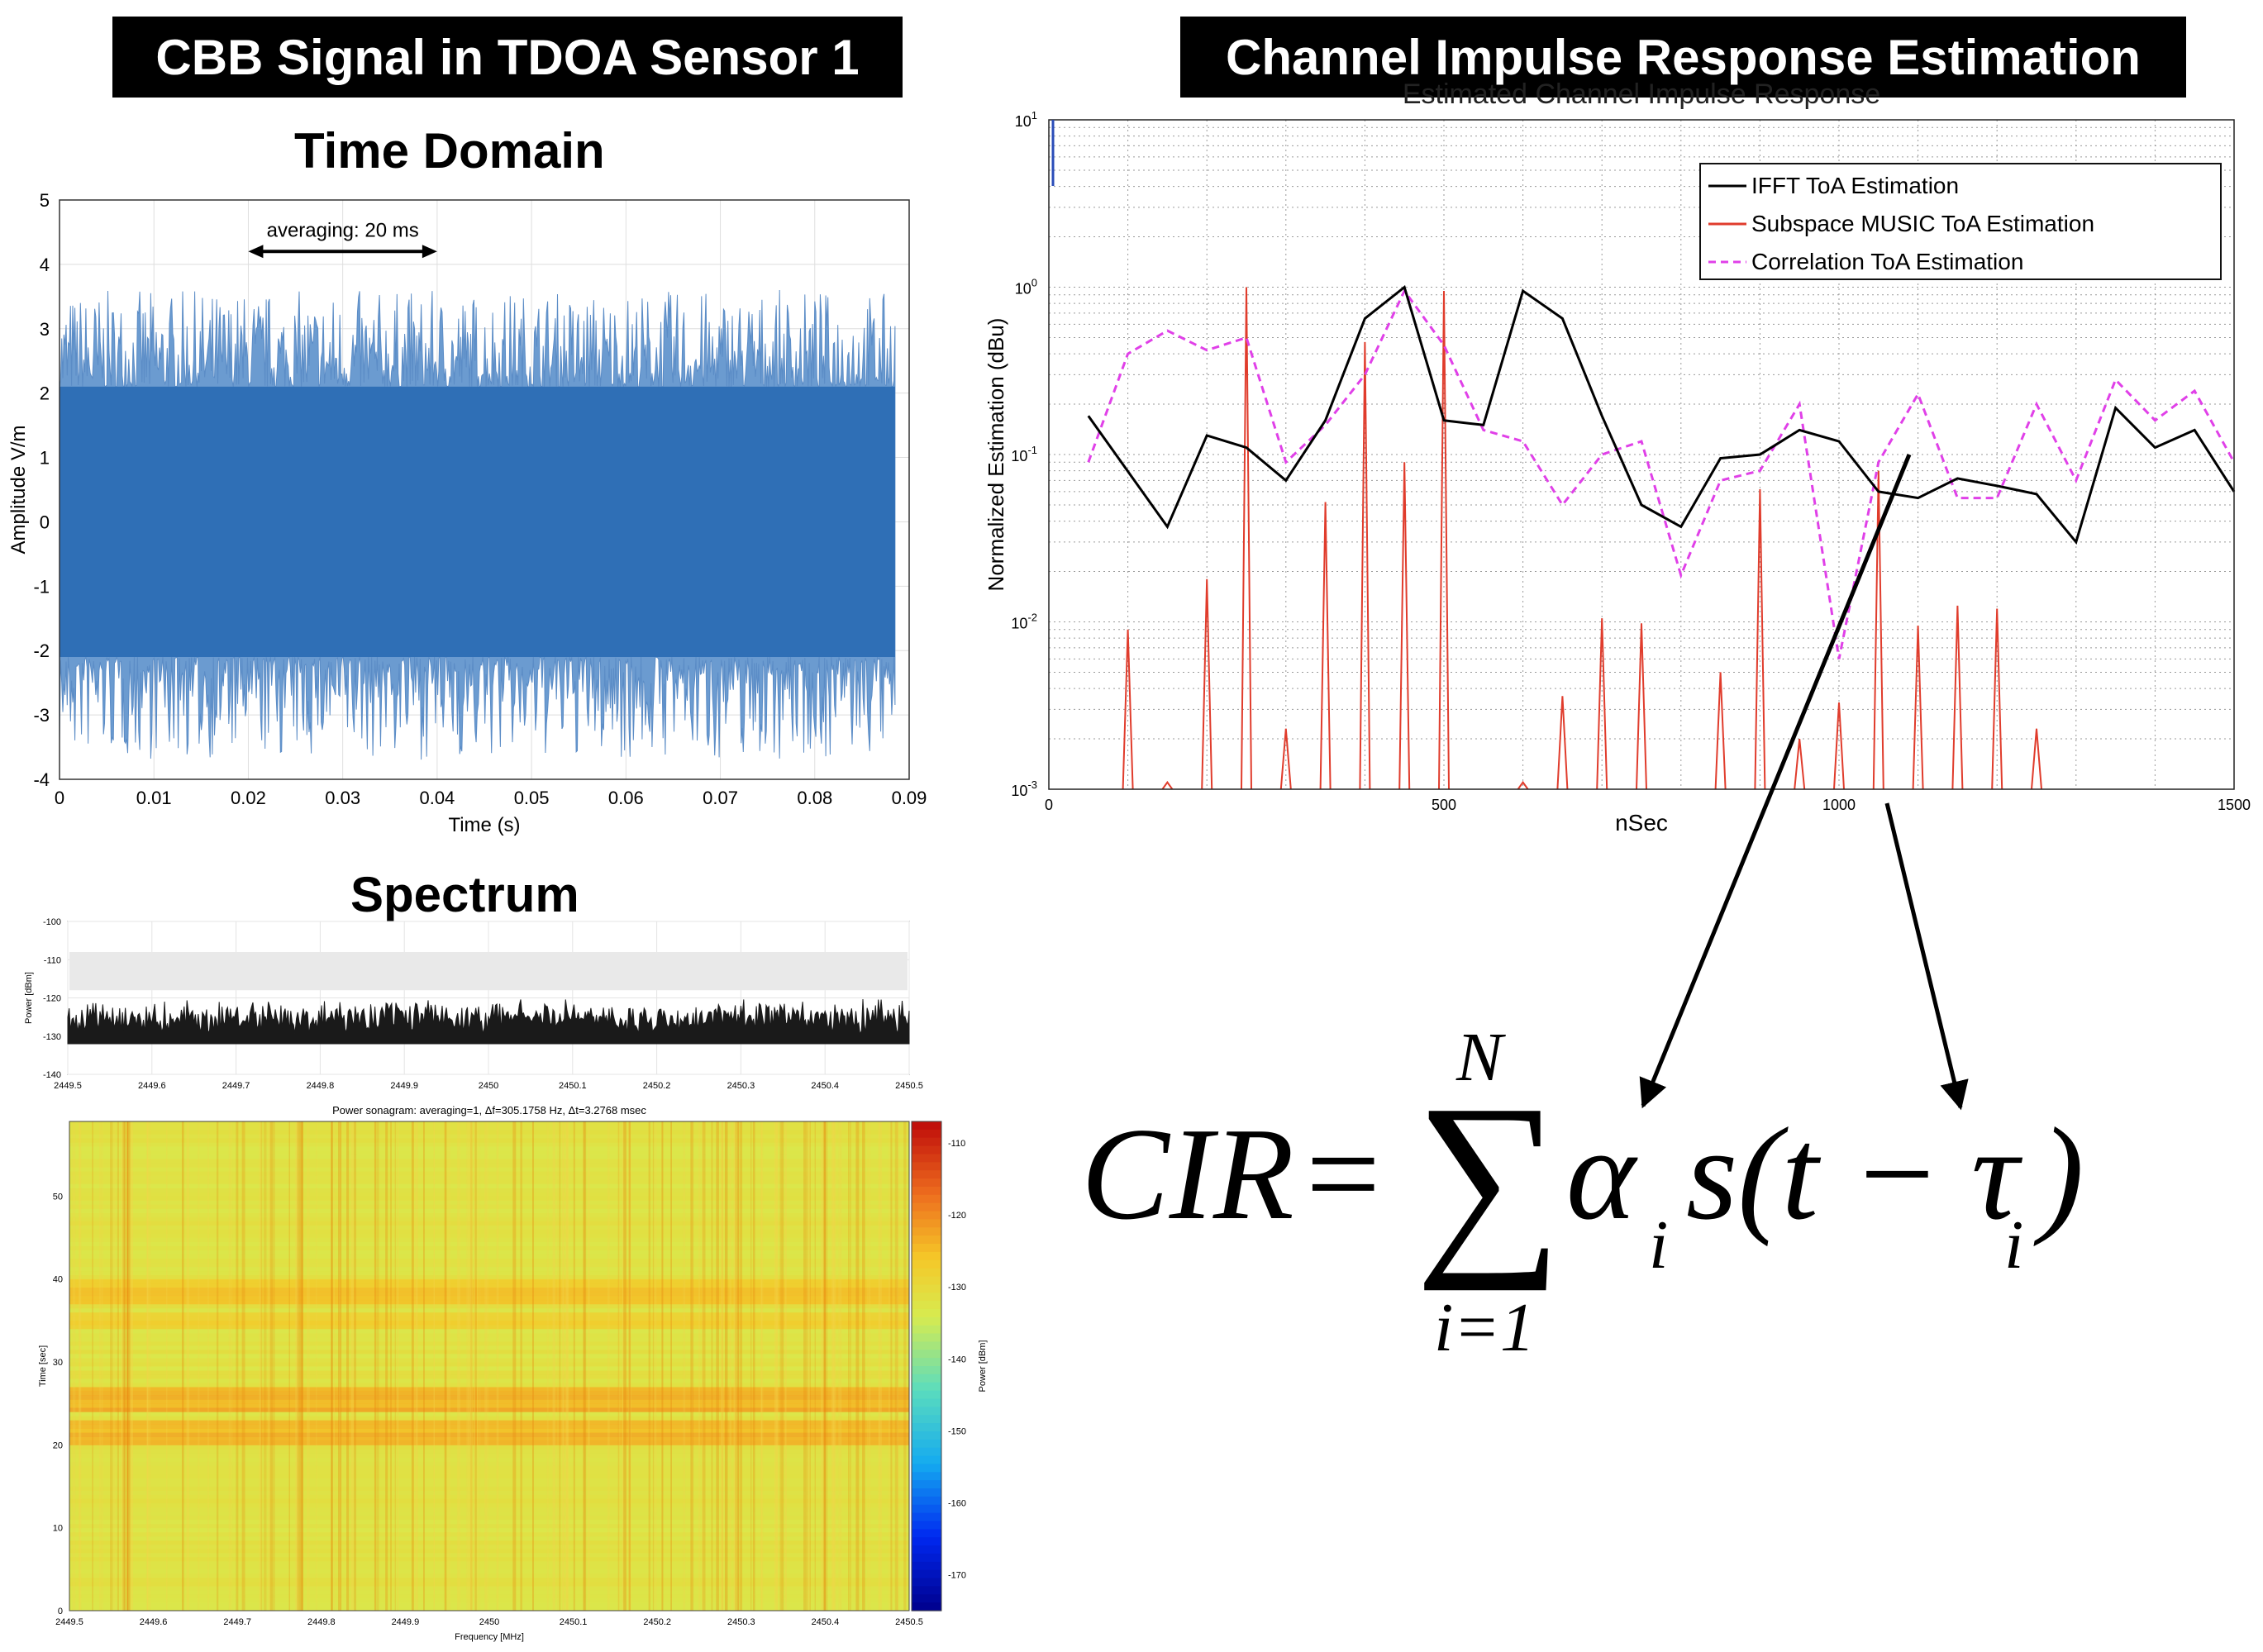  What do you see at coordinates (343, 798) in the screenshot?
I see `x-tick-label: 0.03` at bounding box center [343, 798].